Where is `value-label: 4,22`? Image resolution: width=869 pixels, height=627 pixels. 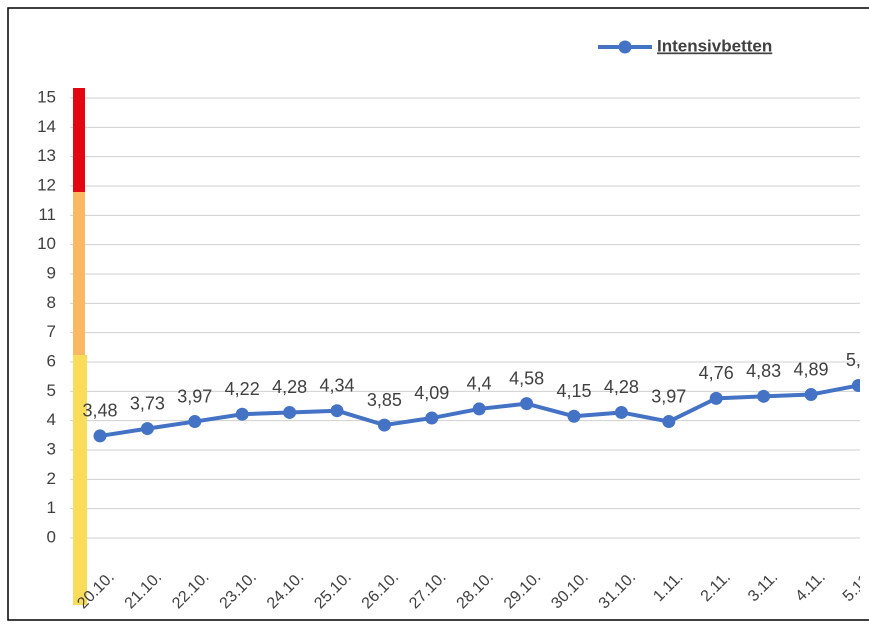
value-label: 4,22 is located at coordinates (242, 389).